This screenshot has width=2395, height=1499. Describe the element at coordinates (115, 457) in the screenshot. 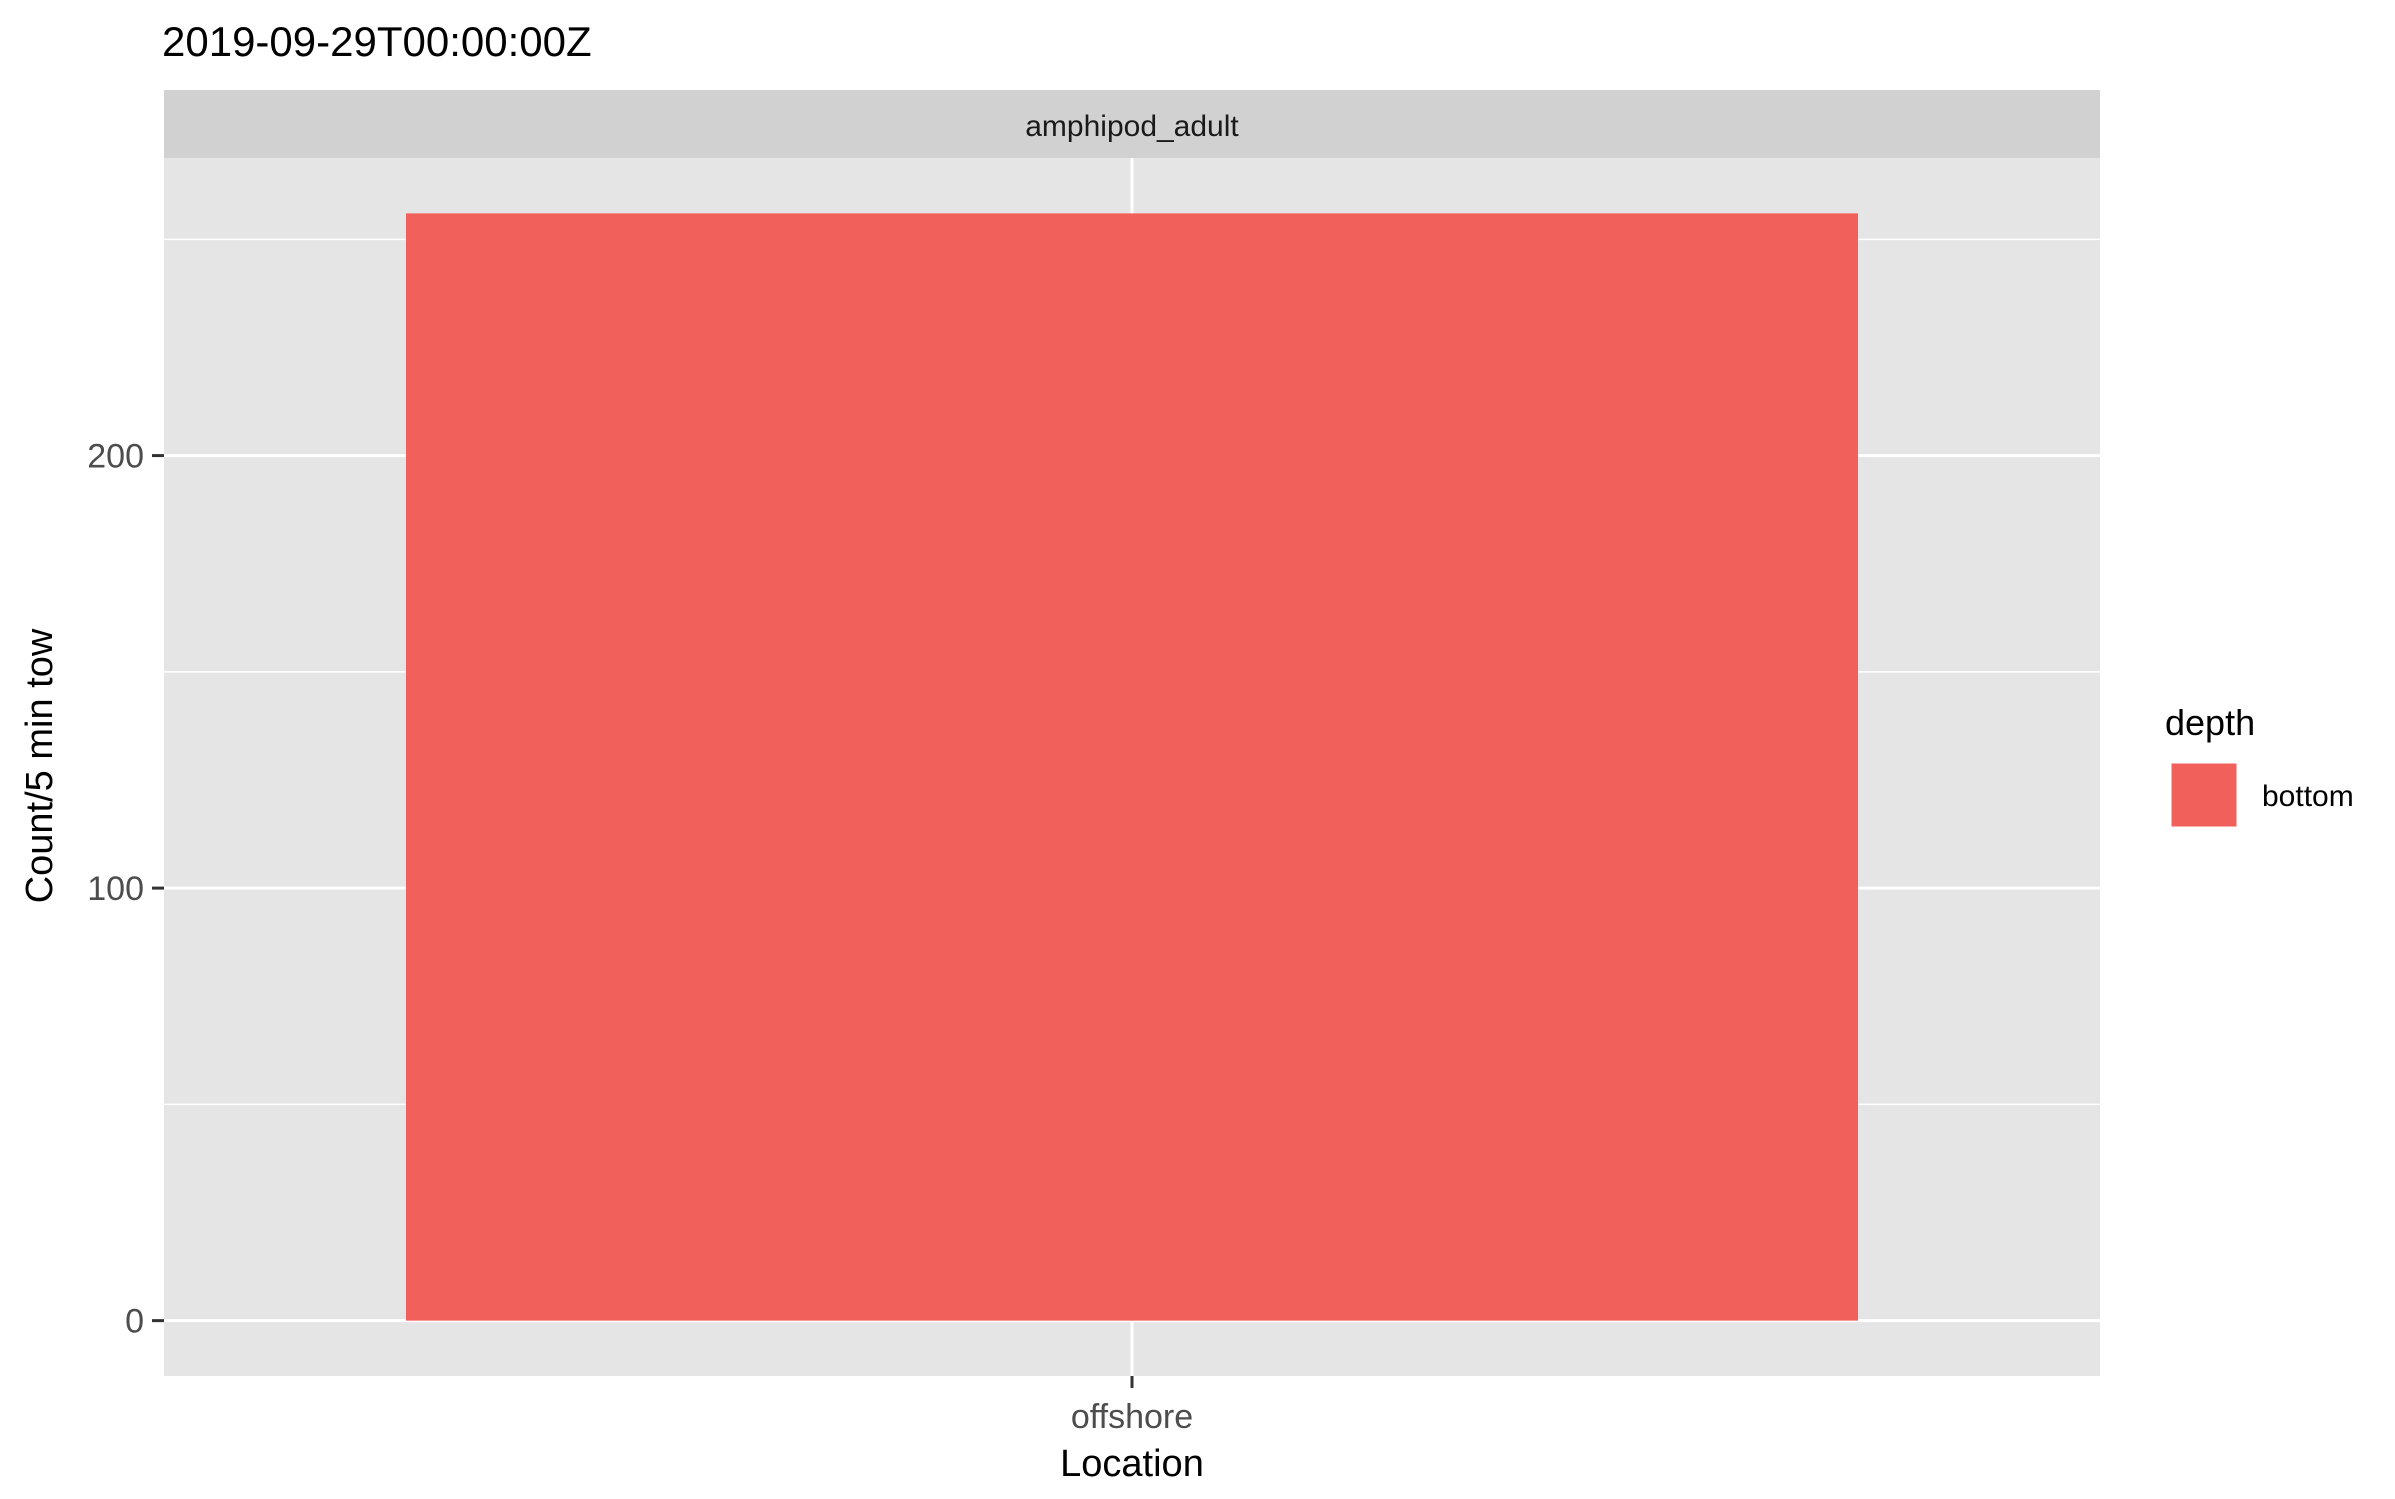

I see `y-tick-label: 200` at that location.